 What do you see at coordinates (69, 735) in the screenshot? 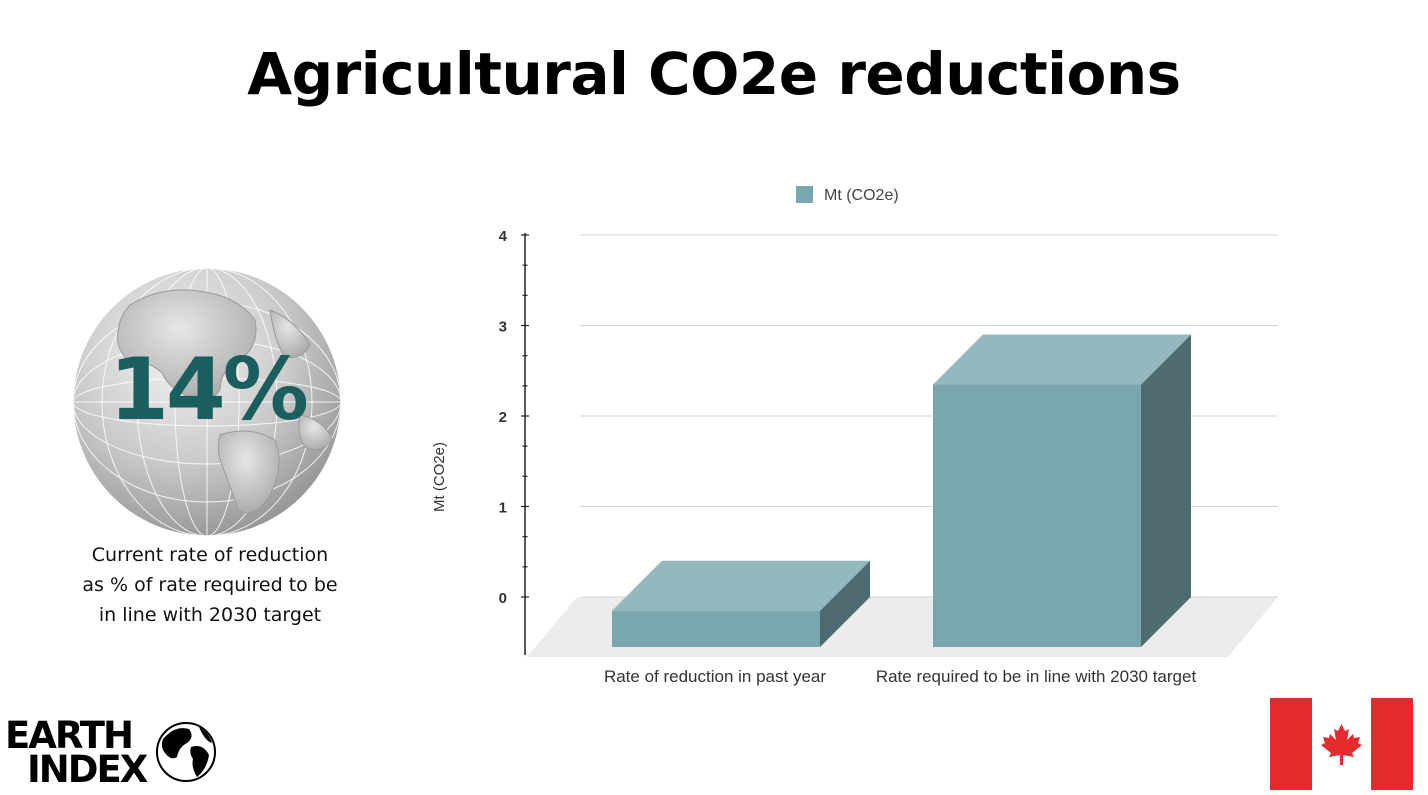
I see `logo-line-1: EARTH` at bounding box center [69, 735].